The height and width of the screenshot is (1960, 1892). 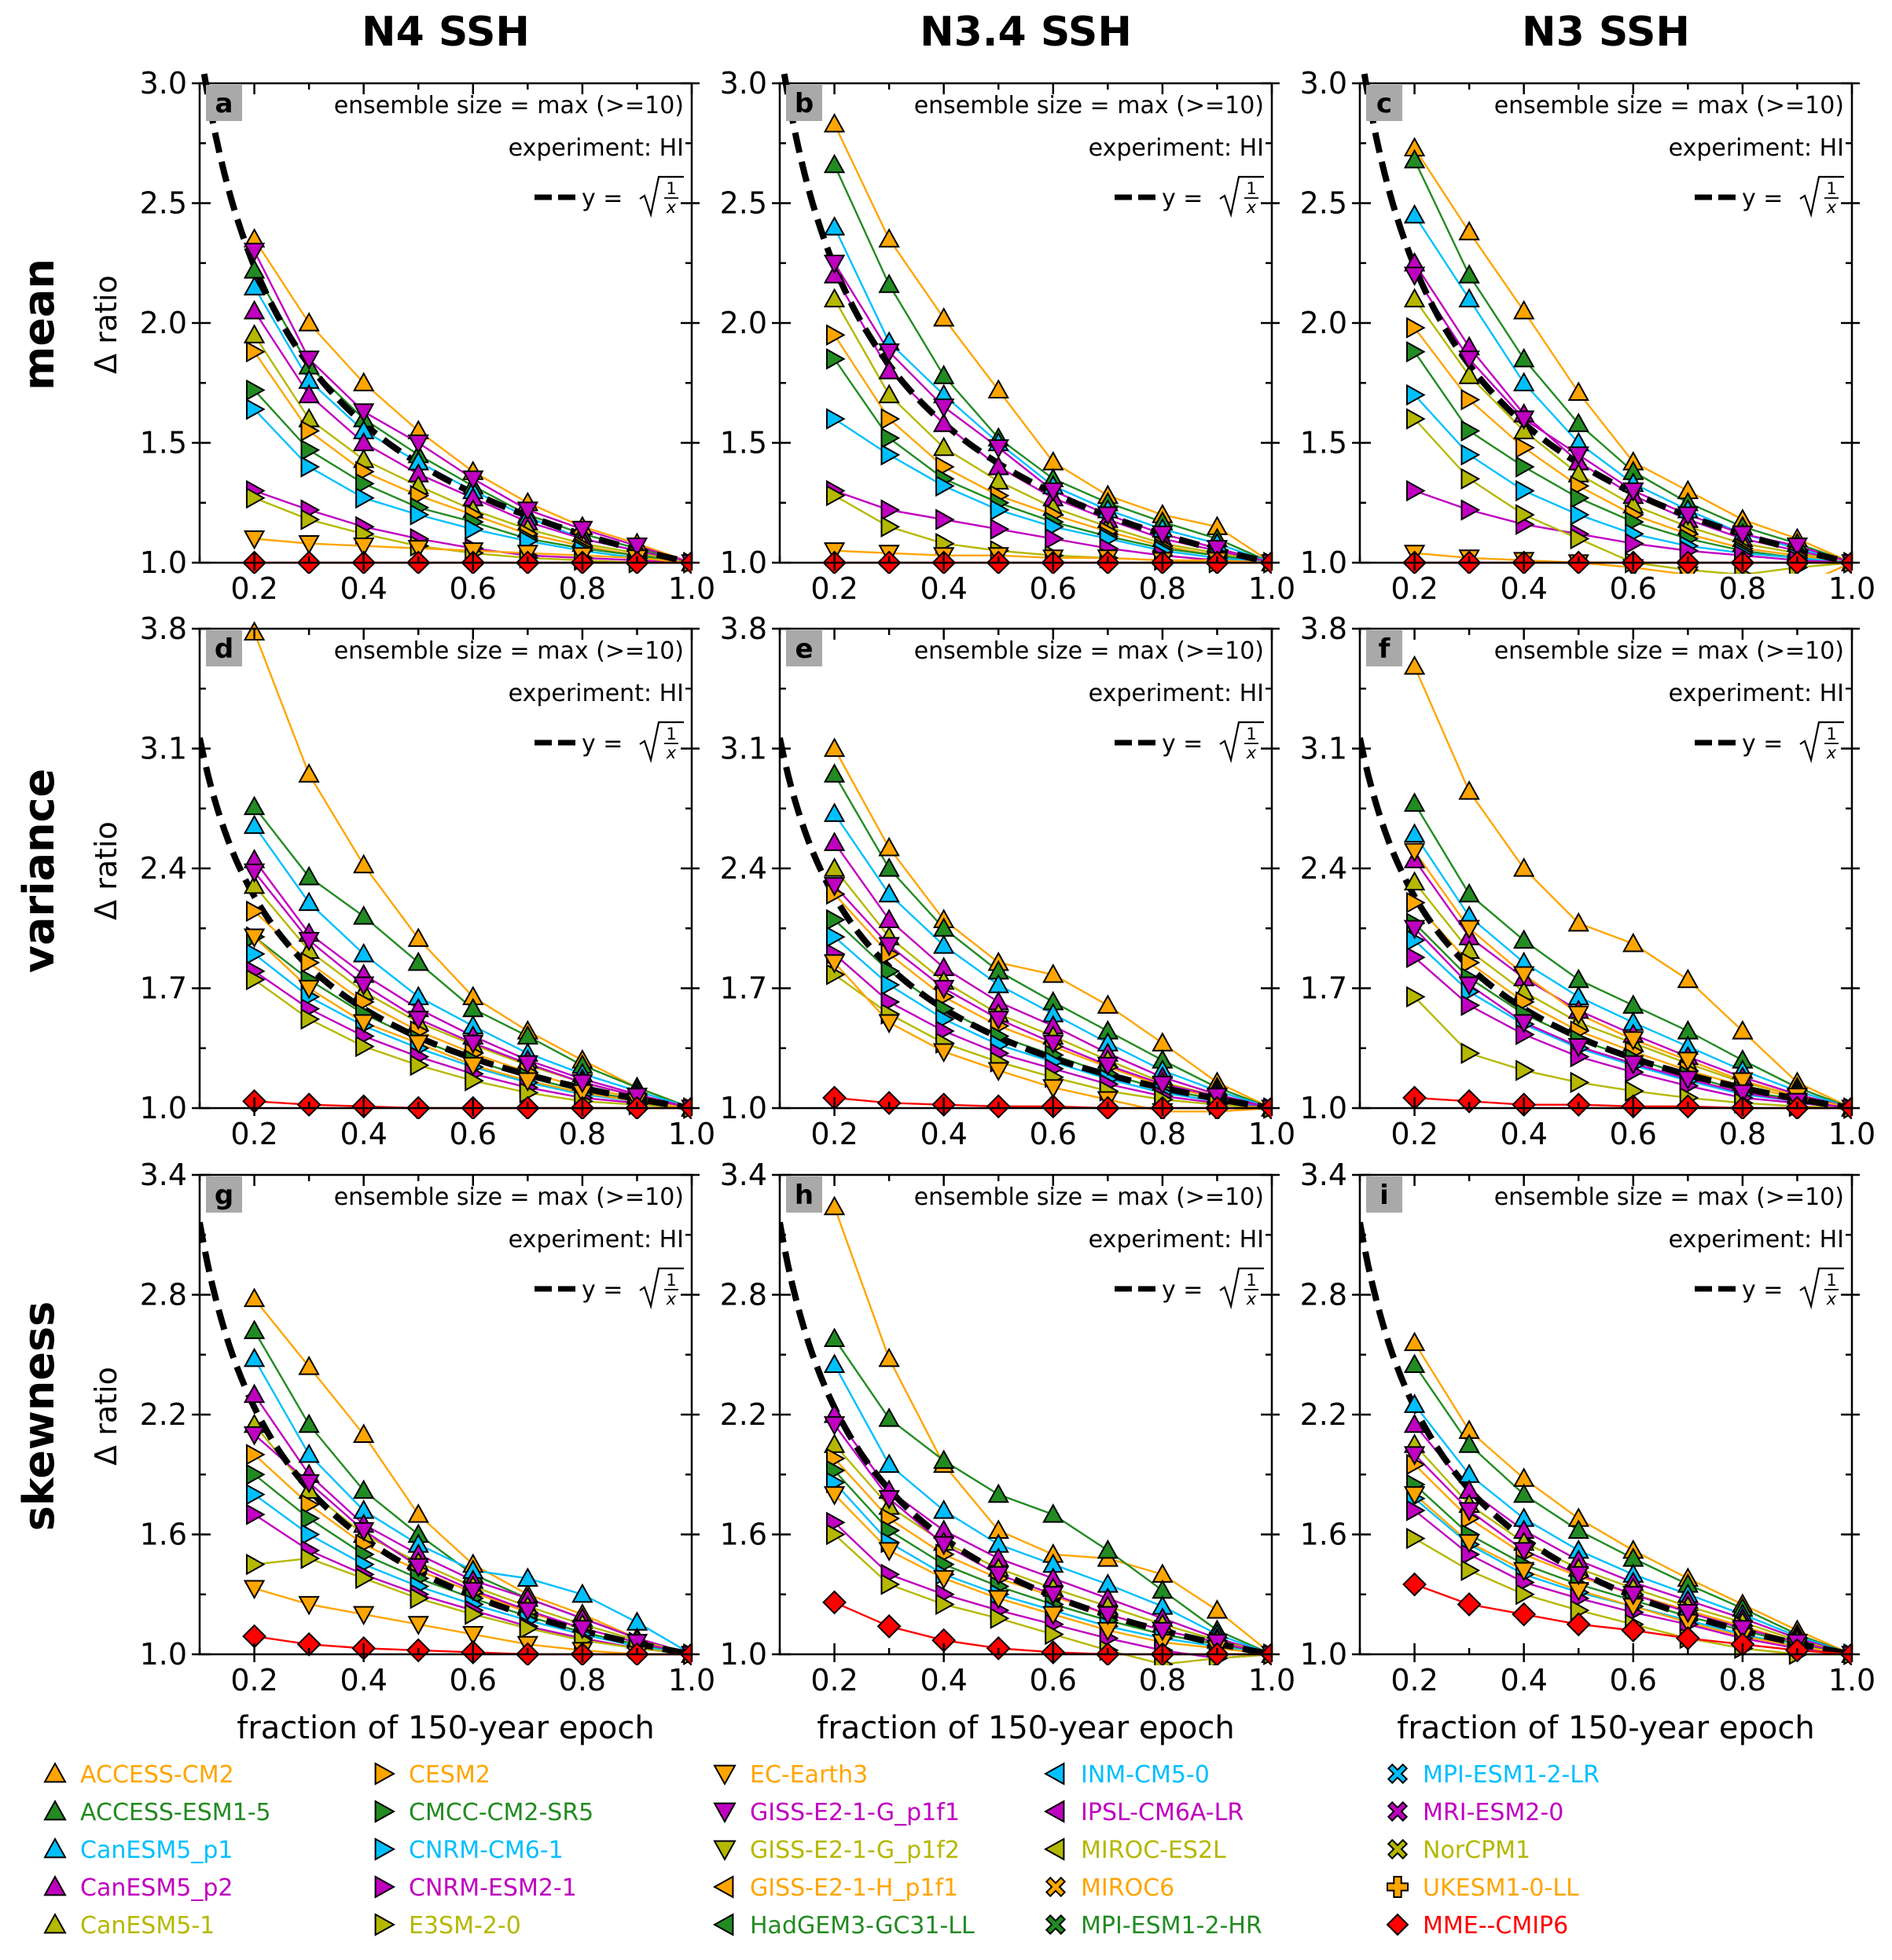 What do you see at coordinates (106, 325) in the screenshot?
I see `y-axis-label-mean: Δ ratio` at bounding box center [106, 325].